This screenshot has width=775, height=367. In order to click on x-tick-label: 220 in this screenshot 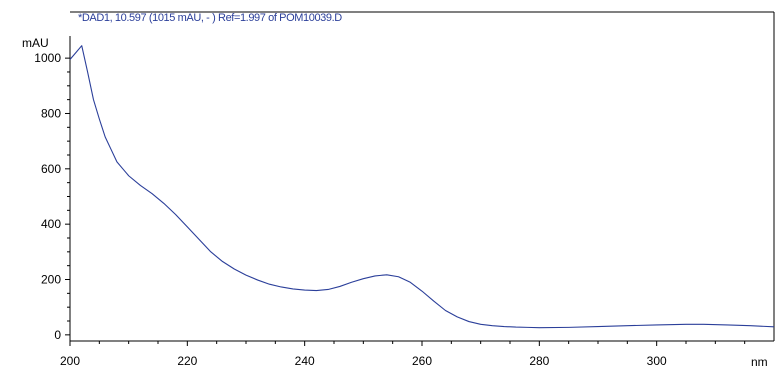, I will do `click(187, 360)`.